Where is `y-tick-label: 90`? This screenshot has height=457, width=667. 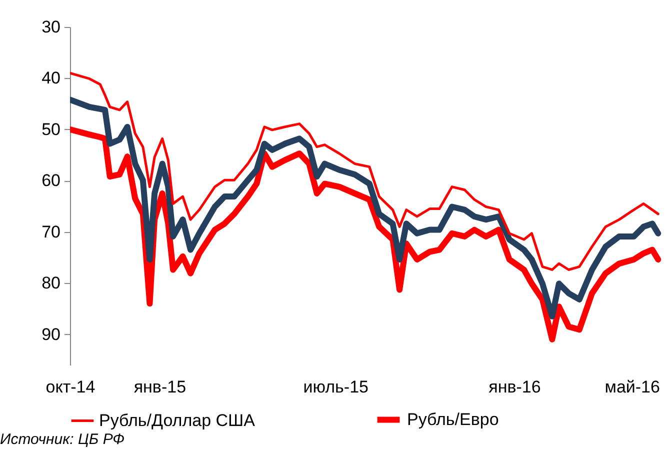 y-tick-label: 90 is located at coordinates (51, 334).